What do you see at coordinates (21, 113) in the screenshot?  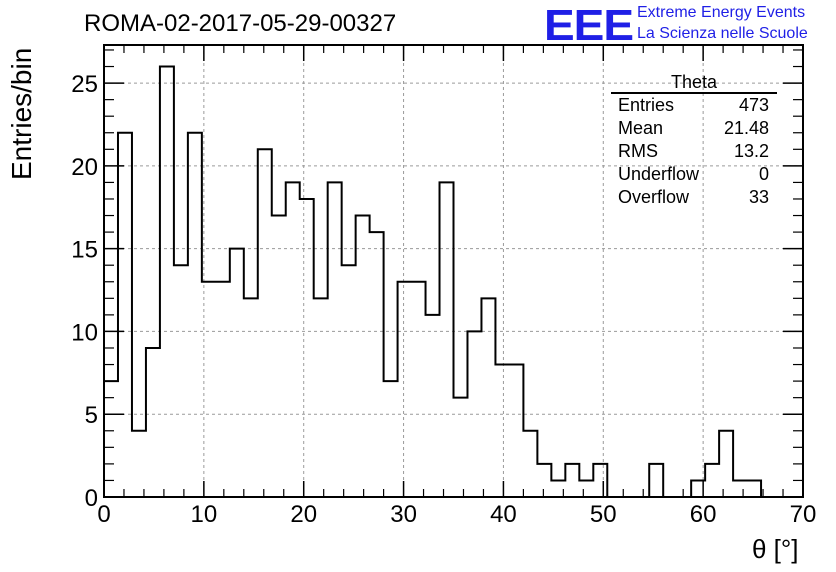 I see `y-axis-label: Entries/bin` at bounding box center [21, 113].